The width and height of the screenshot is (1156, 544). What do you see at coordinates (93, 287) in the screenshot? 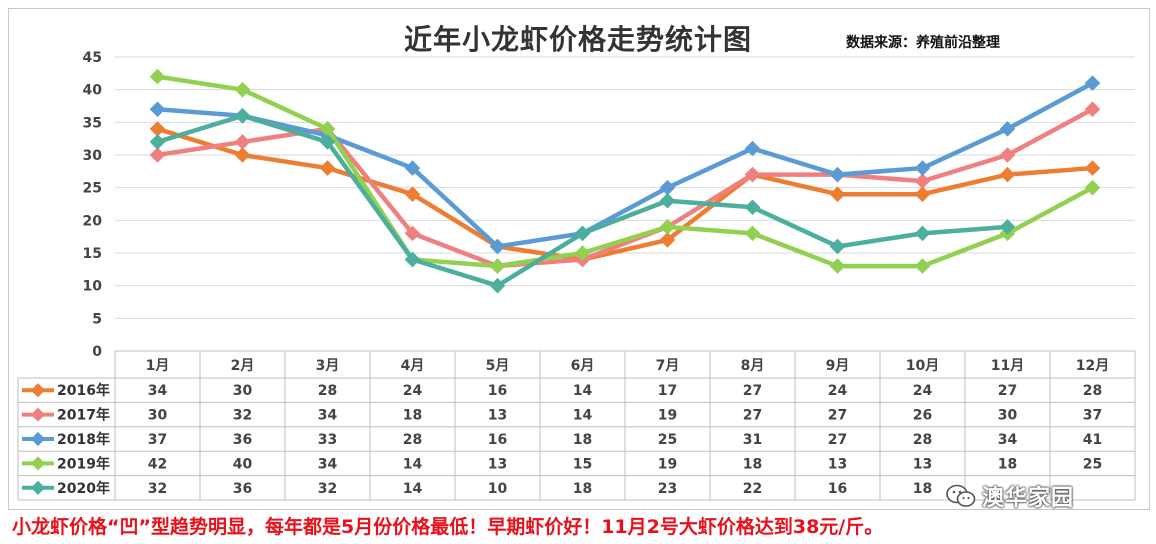
I see `y-tick-label: 10` at bounding box center [93, 287].